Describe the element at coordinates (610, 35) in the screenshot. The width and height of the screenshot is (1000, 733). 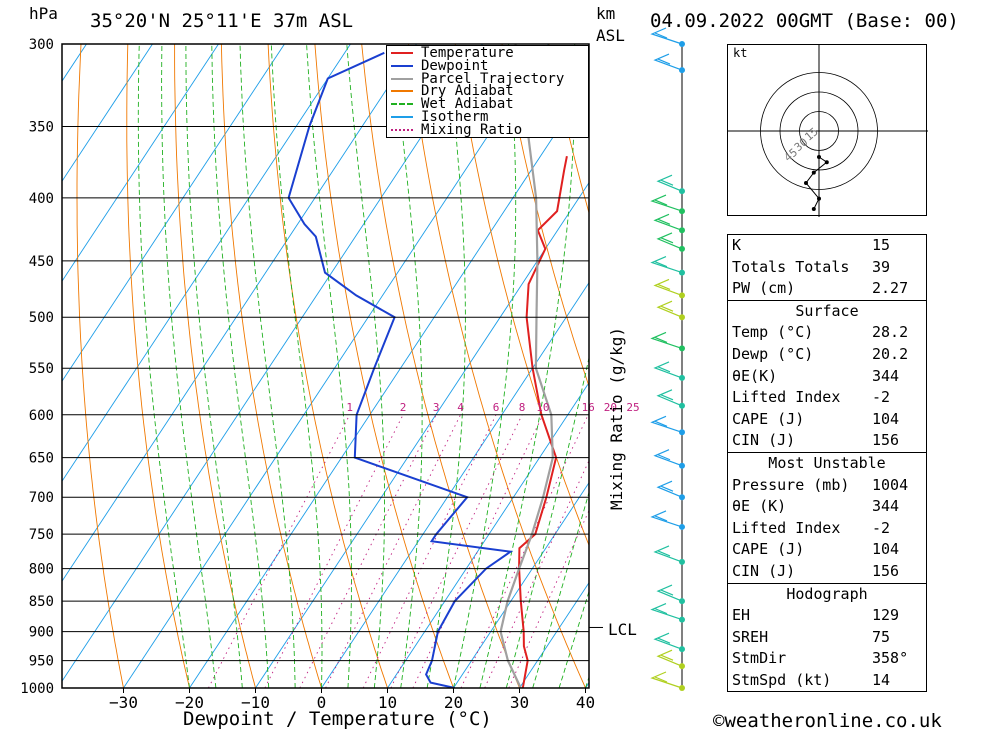
I see `height-unit-asl: ASL` at that location.